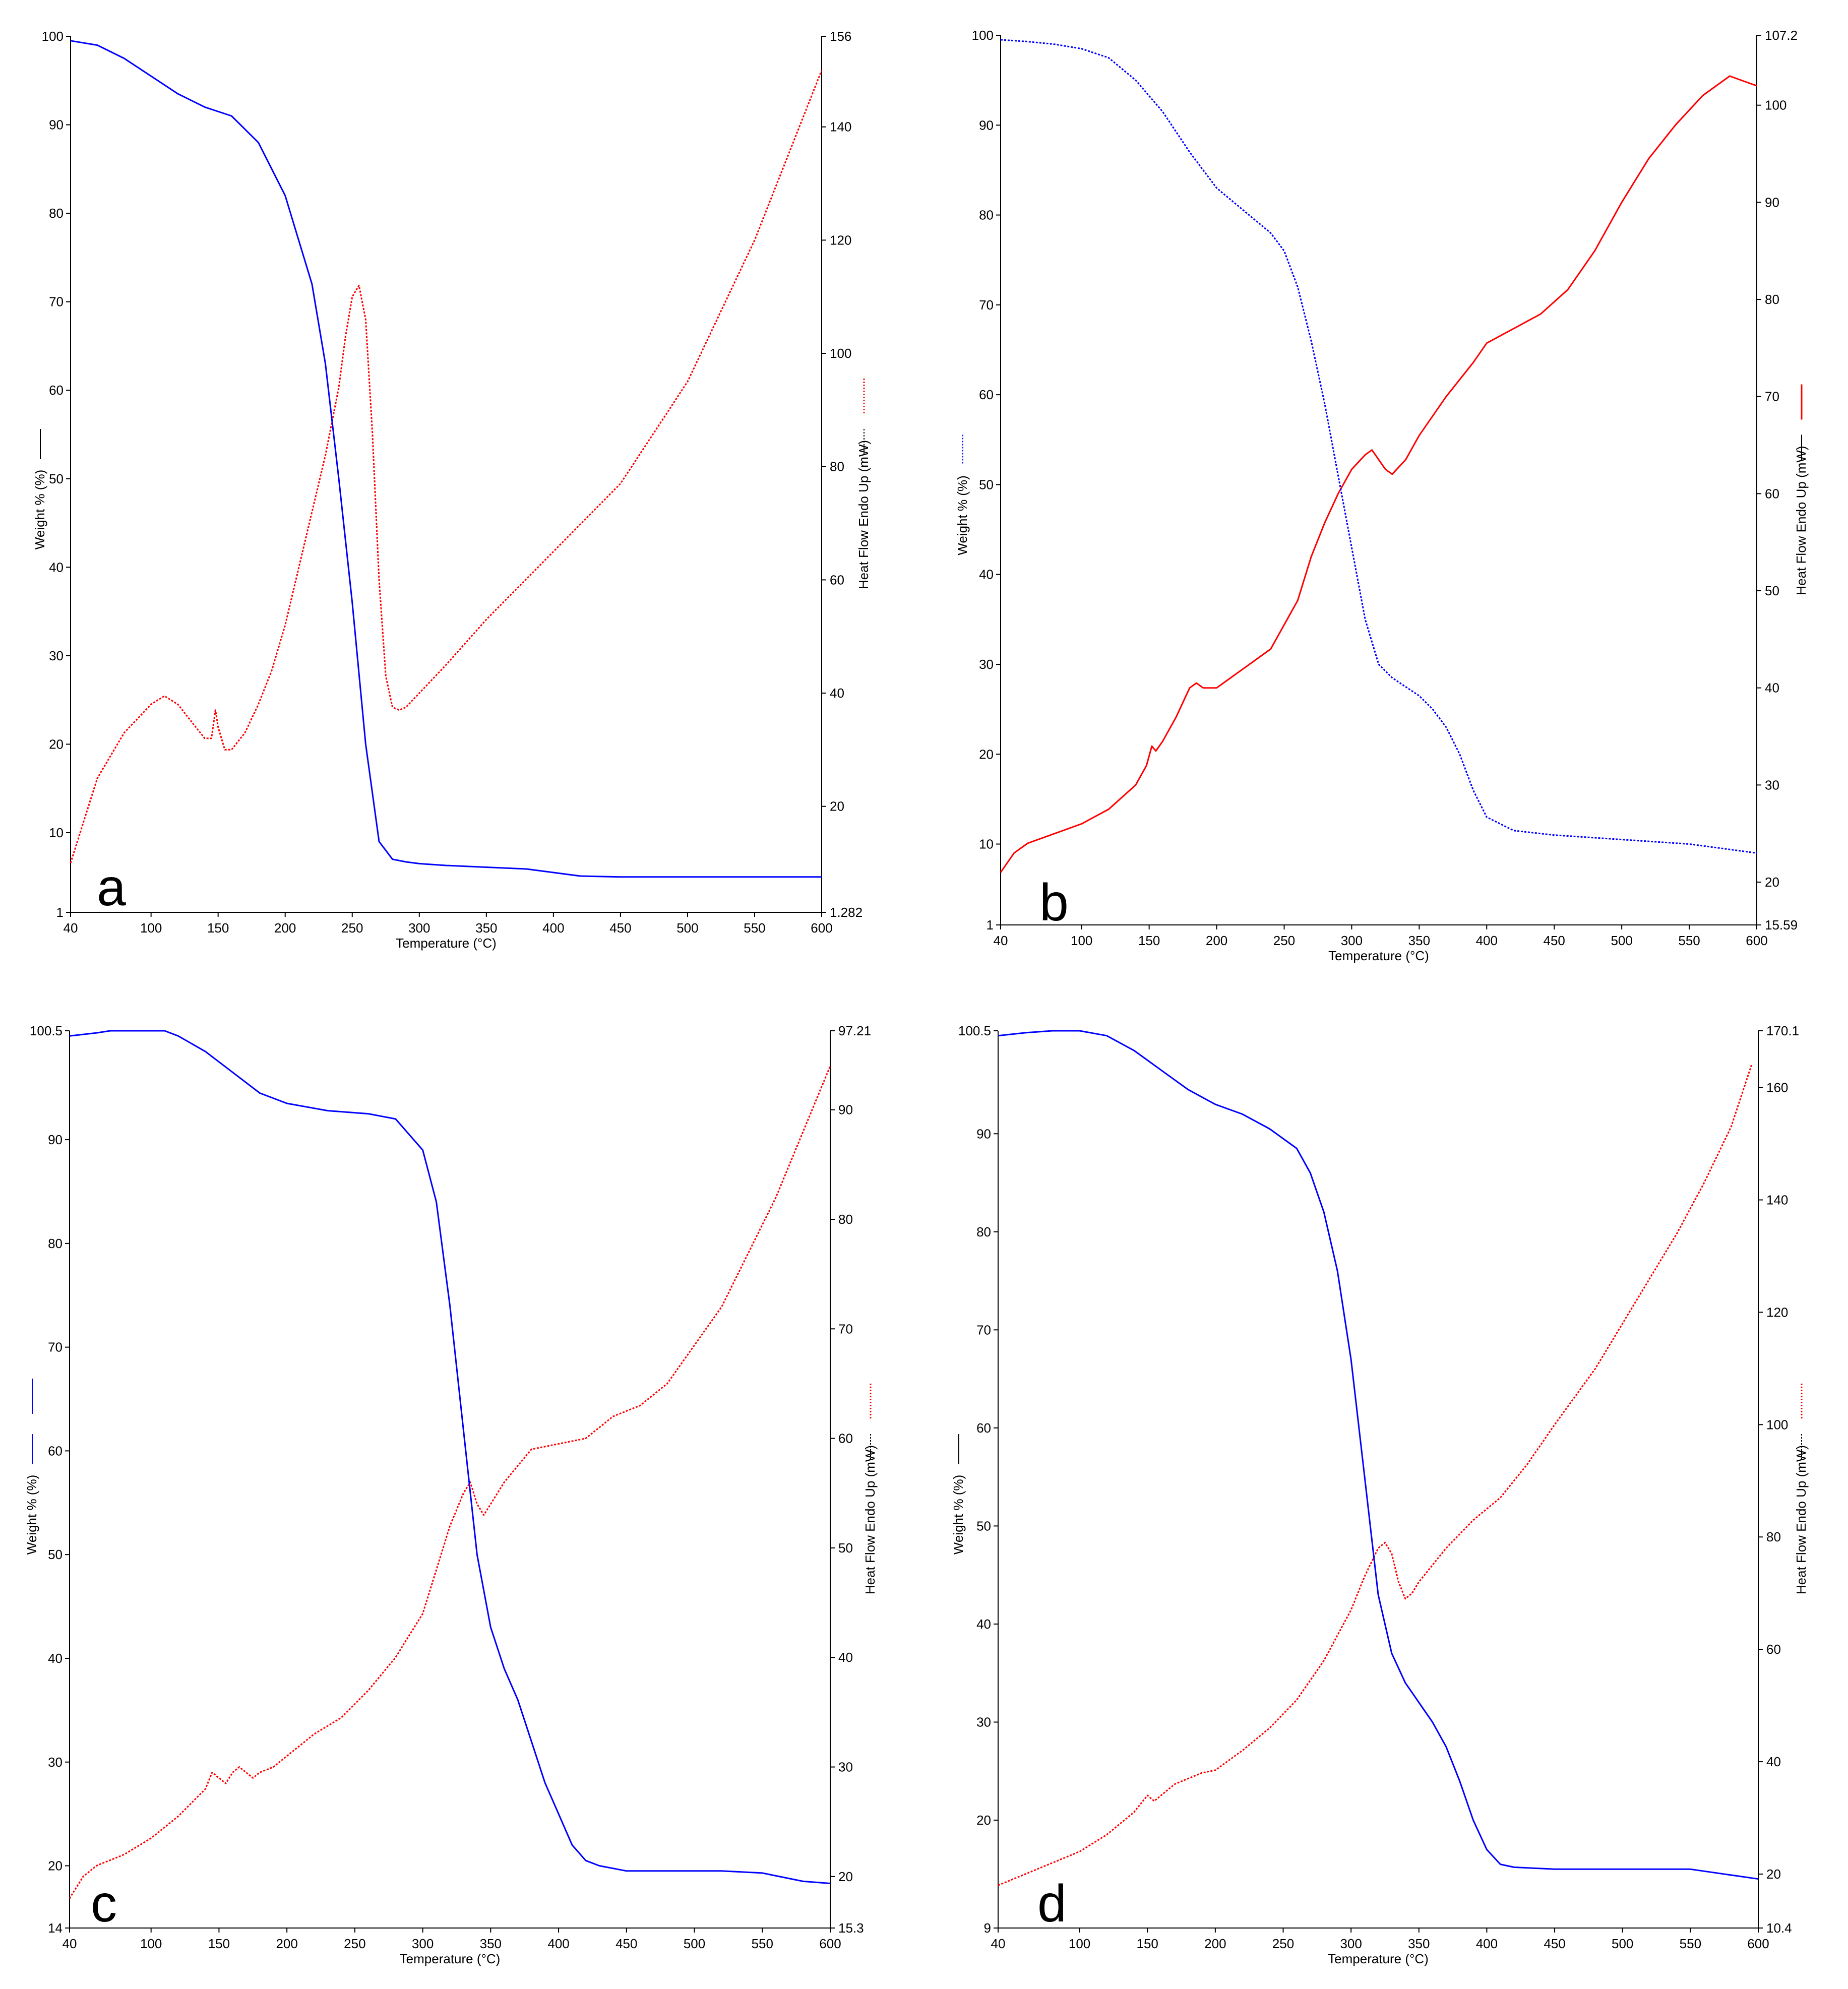 The height and width of the screenshot is (1989, 1848). I want to click on y-right-tick-label: 170.1, so click(1782, 1030).